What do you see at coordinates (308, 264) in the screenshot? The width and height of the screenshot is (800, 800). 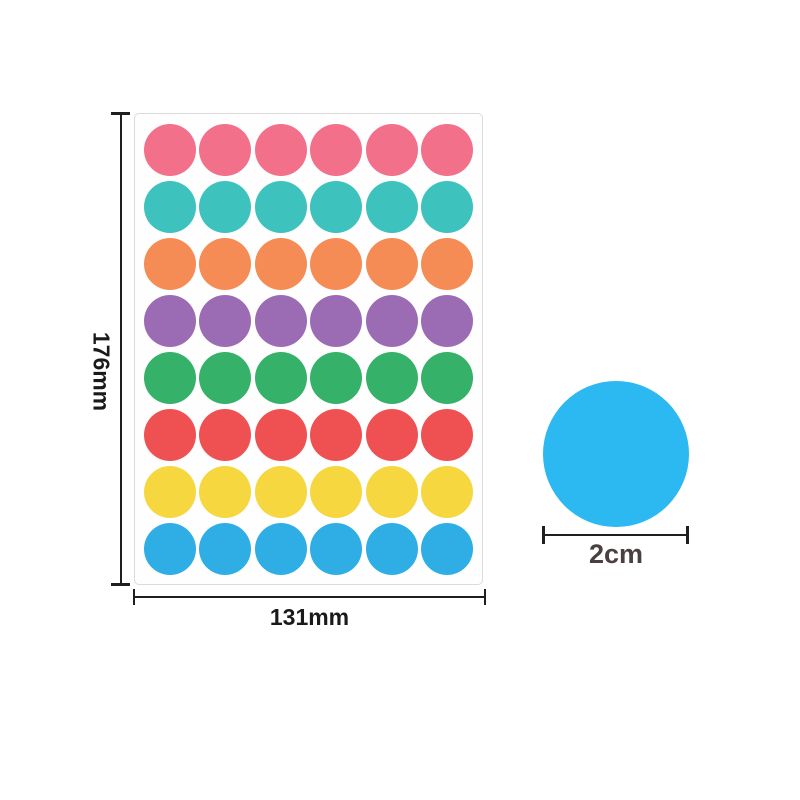 I see `sticker-row-orange` at bounding box center [308, 264].